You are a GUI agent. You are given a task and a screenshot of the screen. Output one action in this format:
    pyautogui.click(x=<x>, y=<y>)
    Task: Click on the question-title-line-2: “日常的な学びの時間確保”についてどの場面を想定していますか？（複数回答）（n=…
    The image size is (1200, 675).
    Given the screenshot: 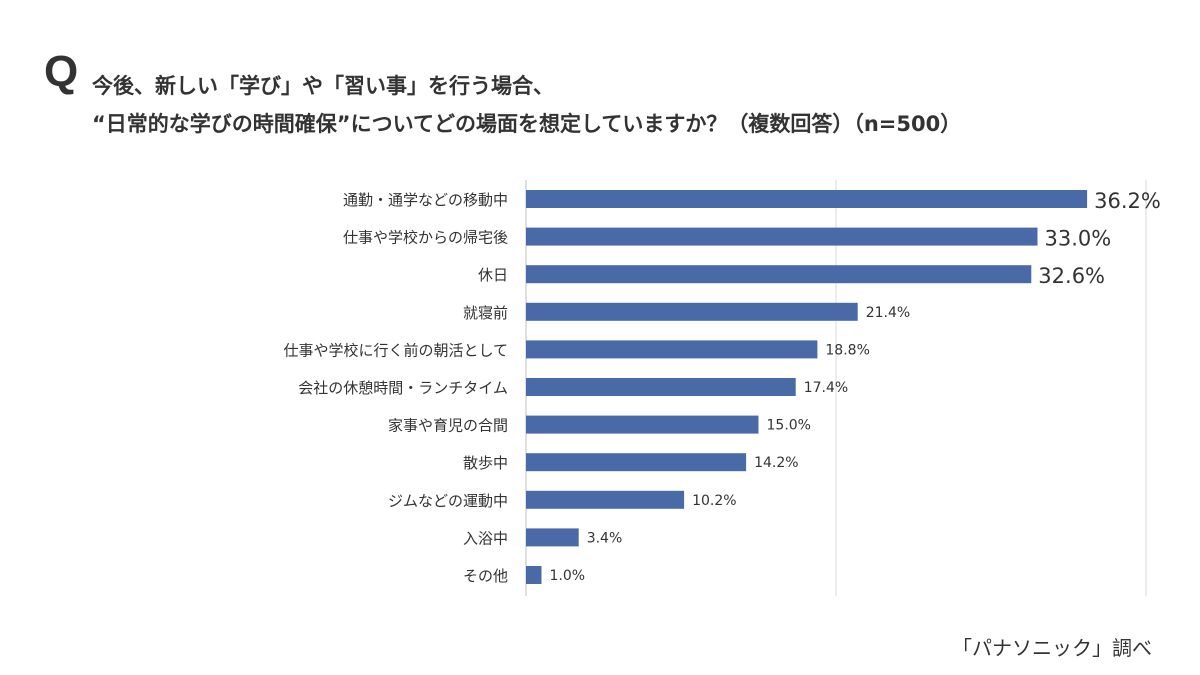 What is the action you would take?
    pyautogui.click(x=527, y=124)
    